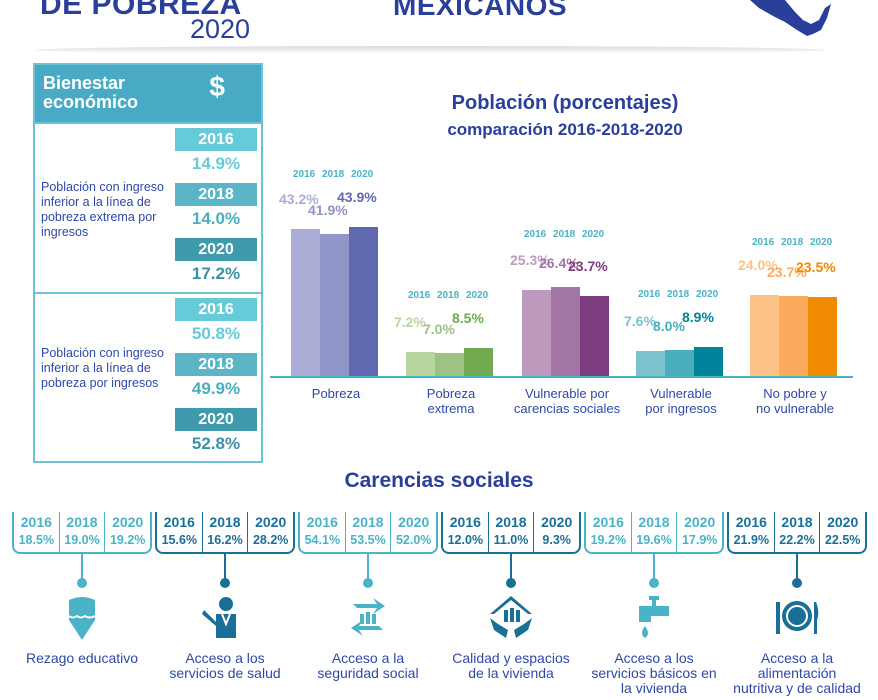  I want to click on carencia-label: Acceso a la seguridad social, so click(368, 665).